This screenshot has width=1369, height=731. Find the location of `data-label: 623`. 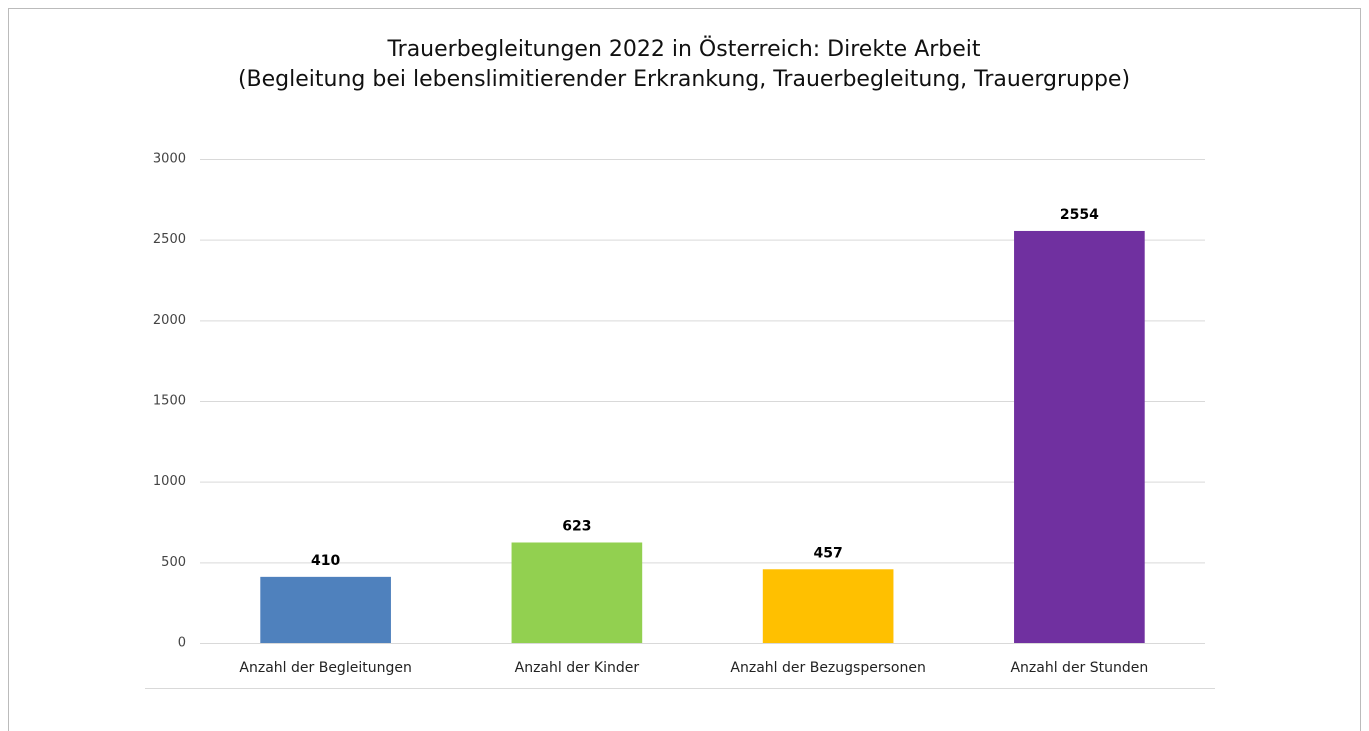

data-label: 623 is located at coordinates (576, 526).